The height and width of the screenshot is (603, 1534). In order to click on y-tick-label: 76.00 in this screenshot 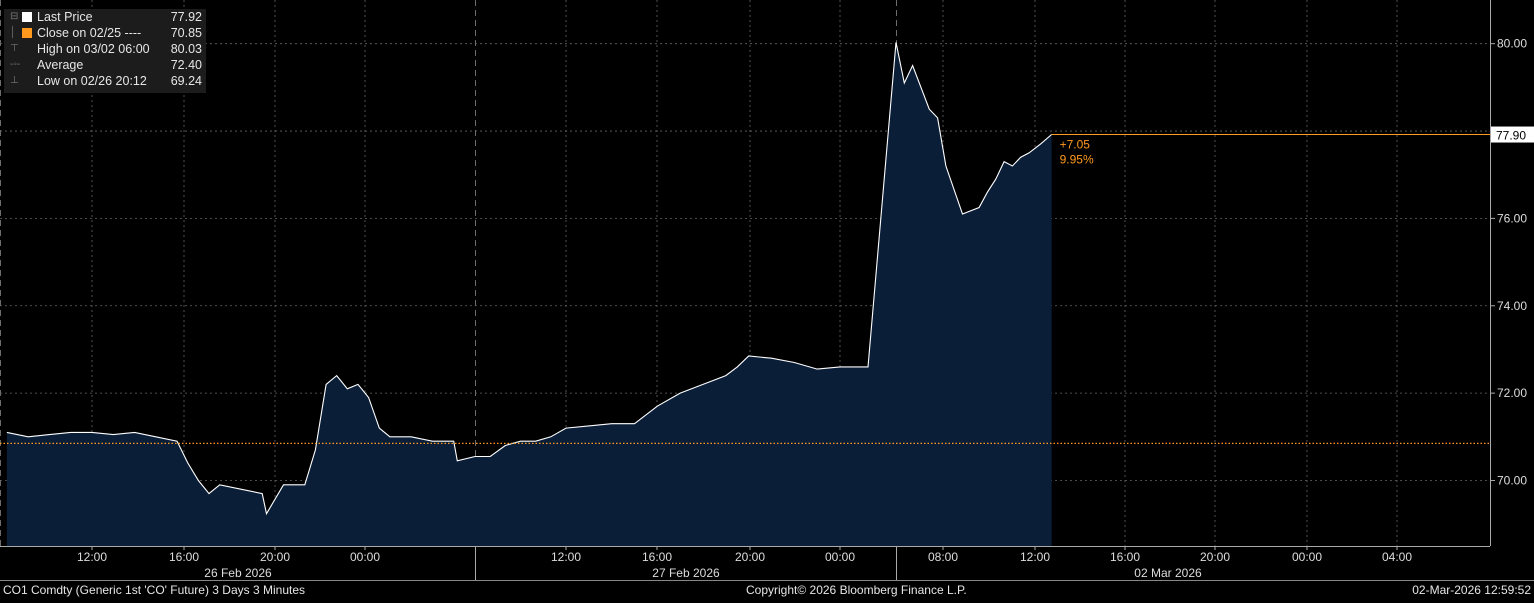, I will do `click(1512, 218)`.